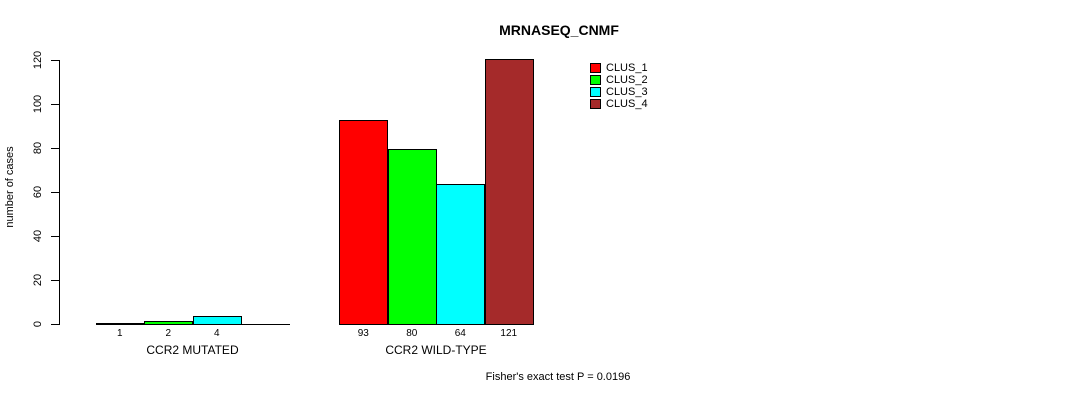 The height and width of the screenshot is (400, 1090). I want to click on y-axis-tick-label: 80, so click(38, 148).